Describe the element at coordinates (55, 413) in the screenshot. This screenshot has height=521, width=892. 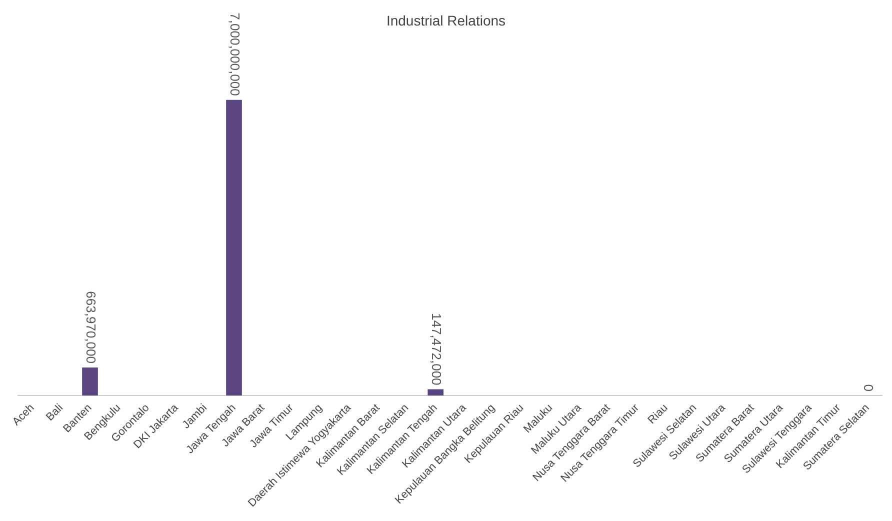
I see `x-tick-label: Bali` at that location.